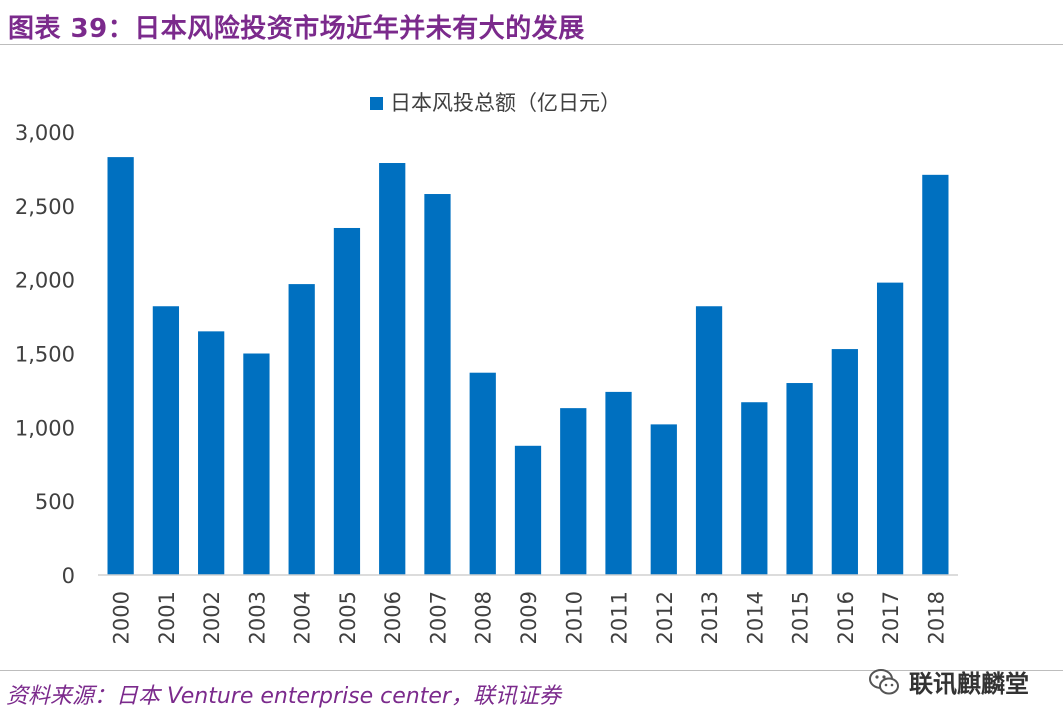  What do you see at coordinates (45, 281) in the screenshot?
I see `y-tick-label: 2,000` at bounding box center [45, 281].